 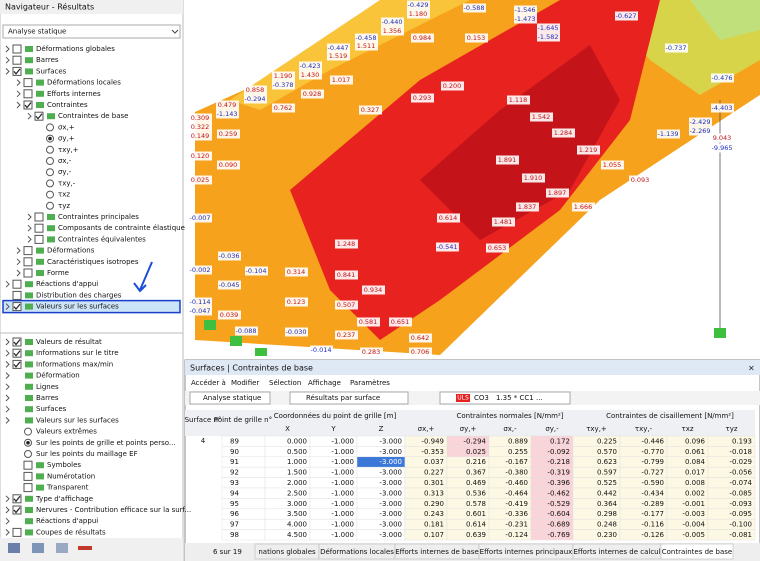 I want to click on tree-item: Contraintes, so click(x=67, y=105).